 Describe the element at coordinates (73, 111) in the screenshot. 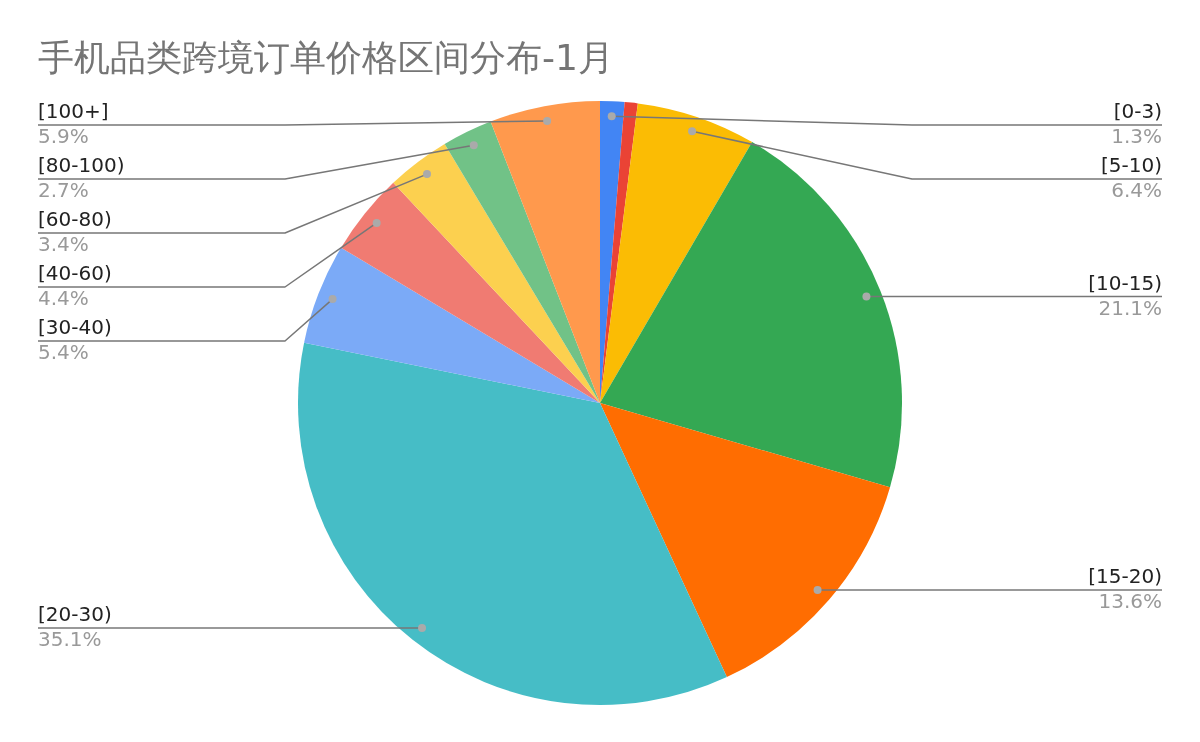

I see `slice-label: [100+]` at that location.